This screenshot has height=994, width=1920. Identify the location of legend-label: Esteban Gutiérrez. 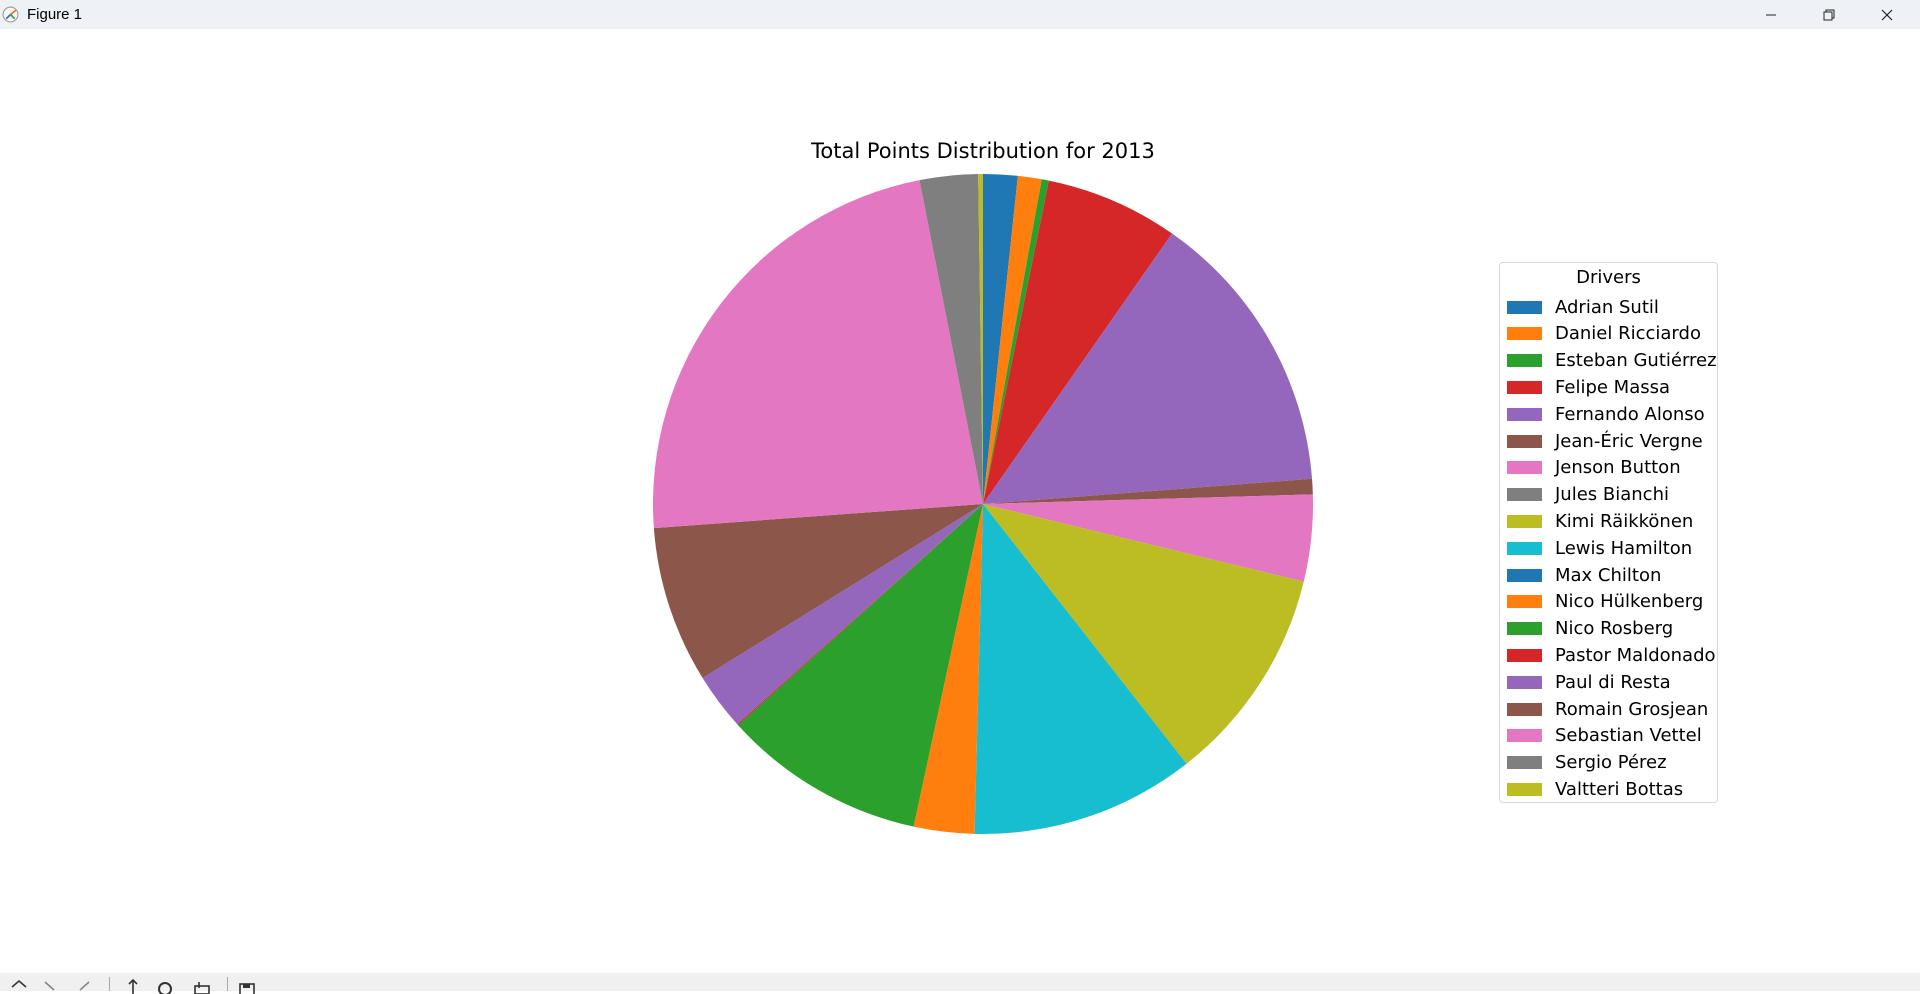
(1636, 361).